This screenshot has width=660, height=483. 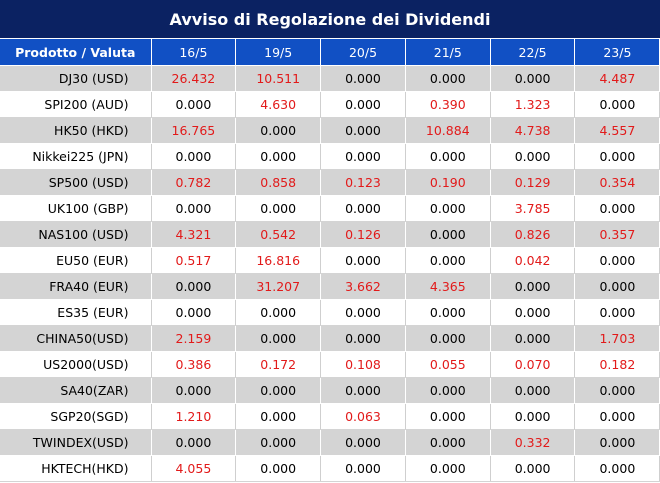 I want to click on header-date: 23/5, so click(x=617, y=52).